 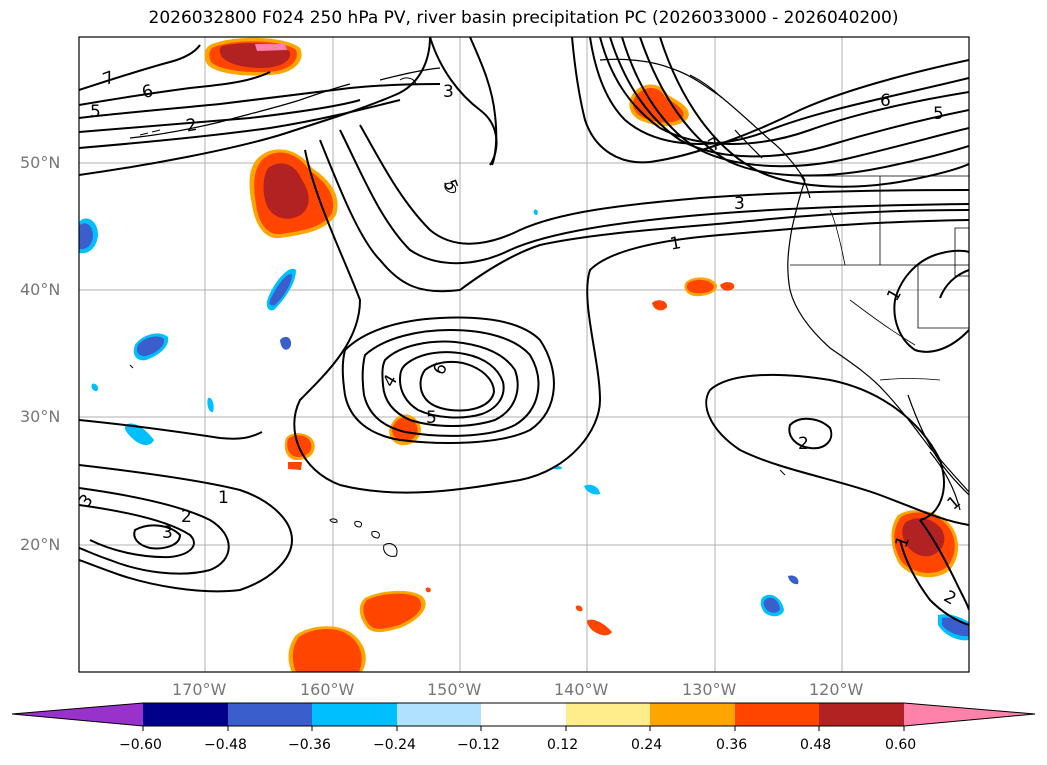 What do you see at coordinates (709, 689) in the screenshot?
I see `lon-label: 130°W` at bounding box center [709, 689].